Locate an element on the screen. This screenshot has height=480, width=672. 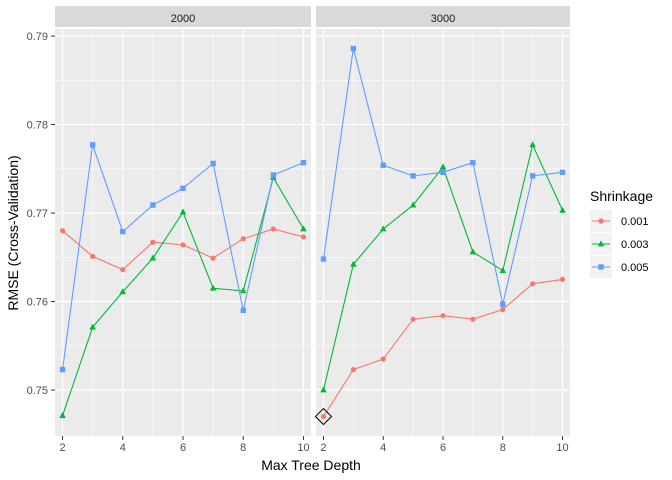
legend-title: Shrinkage is located at coordinates (621, 196).